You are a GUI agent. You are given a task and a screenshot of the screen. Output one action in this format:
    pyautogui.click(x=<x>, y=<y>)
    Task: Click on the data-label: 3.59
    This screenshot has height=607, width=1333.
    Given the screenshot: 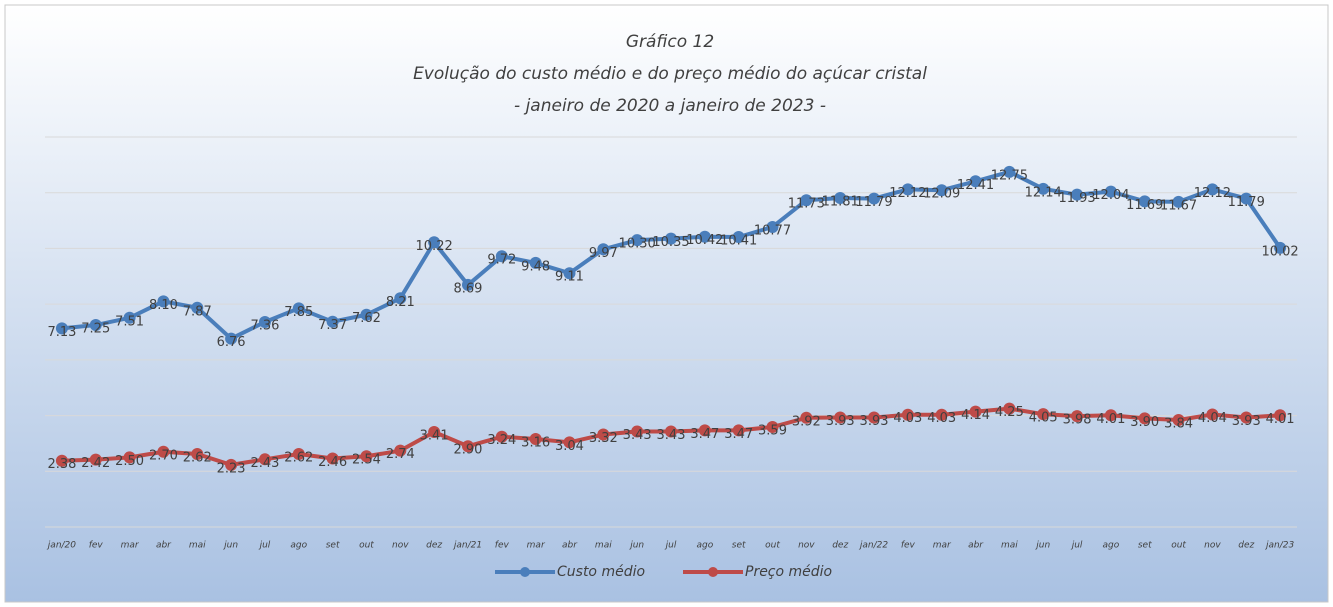 What is the action you would take?
    pyautogui.click(x=772, y=430)
    